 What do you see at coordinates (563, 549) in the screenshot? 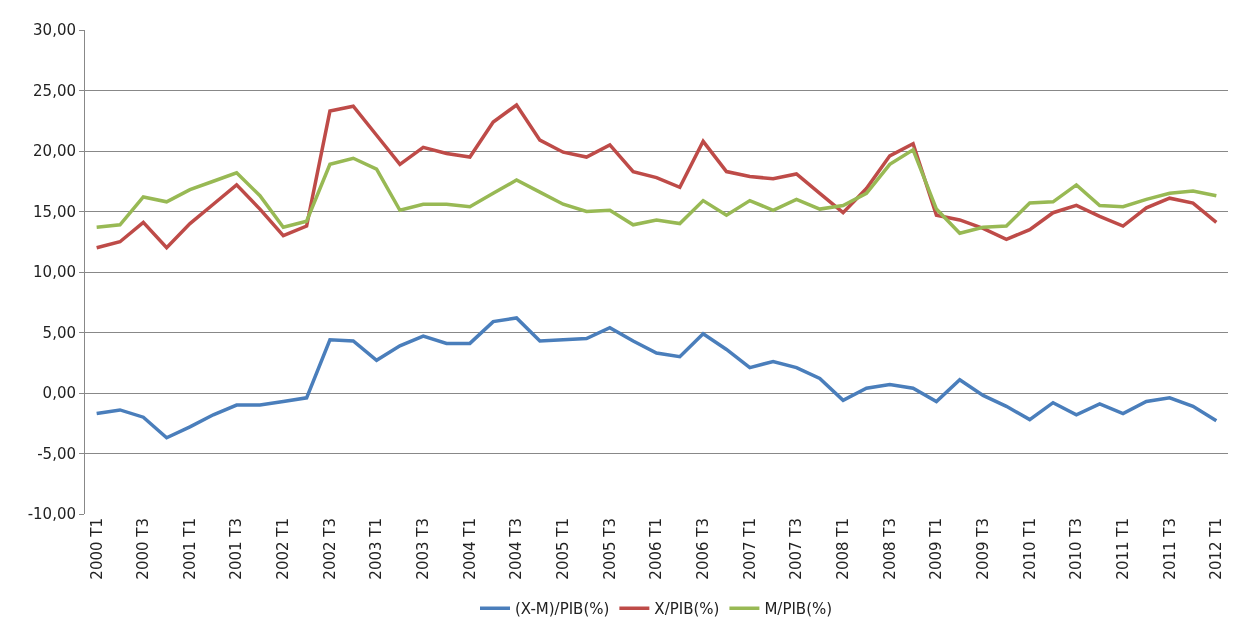
I see `x-tick-label: 2005 T1` at bounding box center [563, 549].